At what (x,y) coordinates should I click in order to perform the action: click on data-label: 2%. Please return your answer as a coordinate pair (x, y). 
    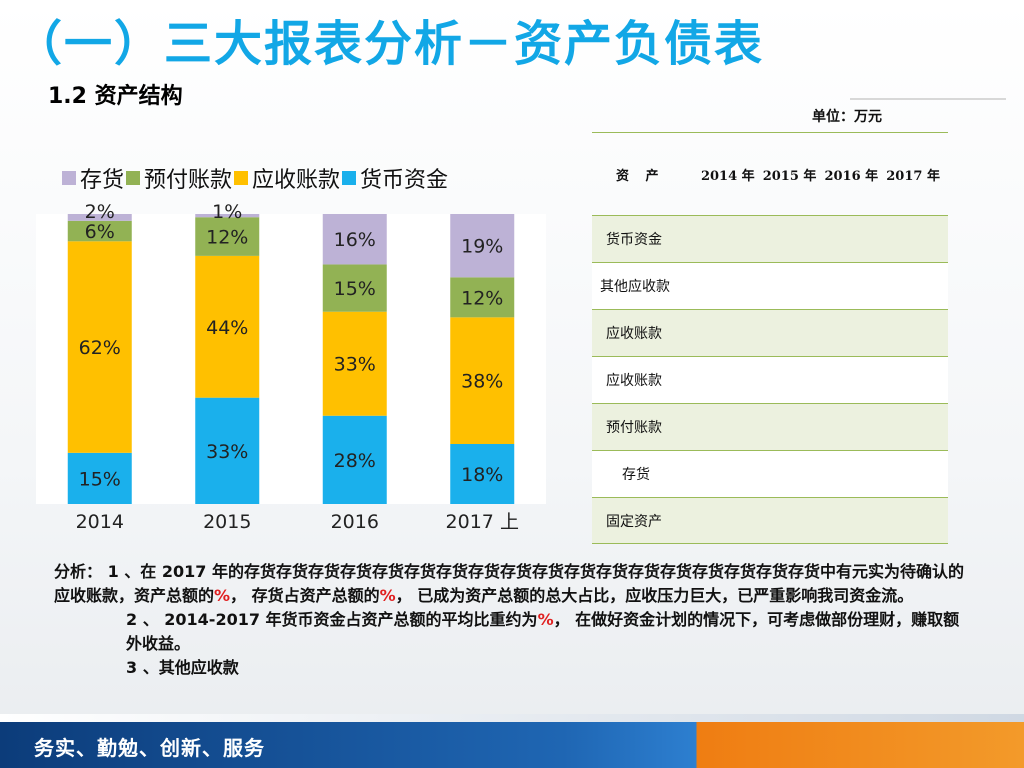
    Looking at the image, I should click on (100, 213).